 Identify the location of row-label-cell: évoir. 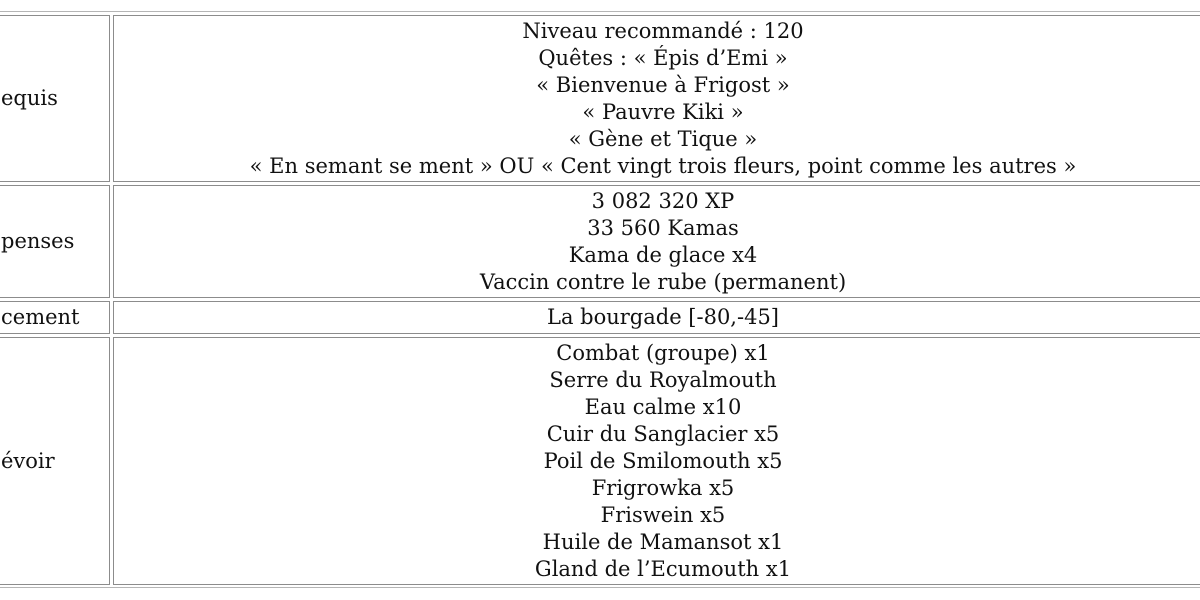
(55, 461).